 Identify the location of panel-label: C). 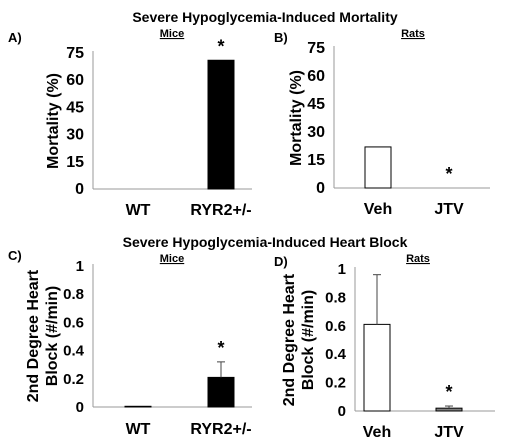
(15, 255).